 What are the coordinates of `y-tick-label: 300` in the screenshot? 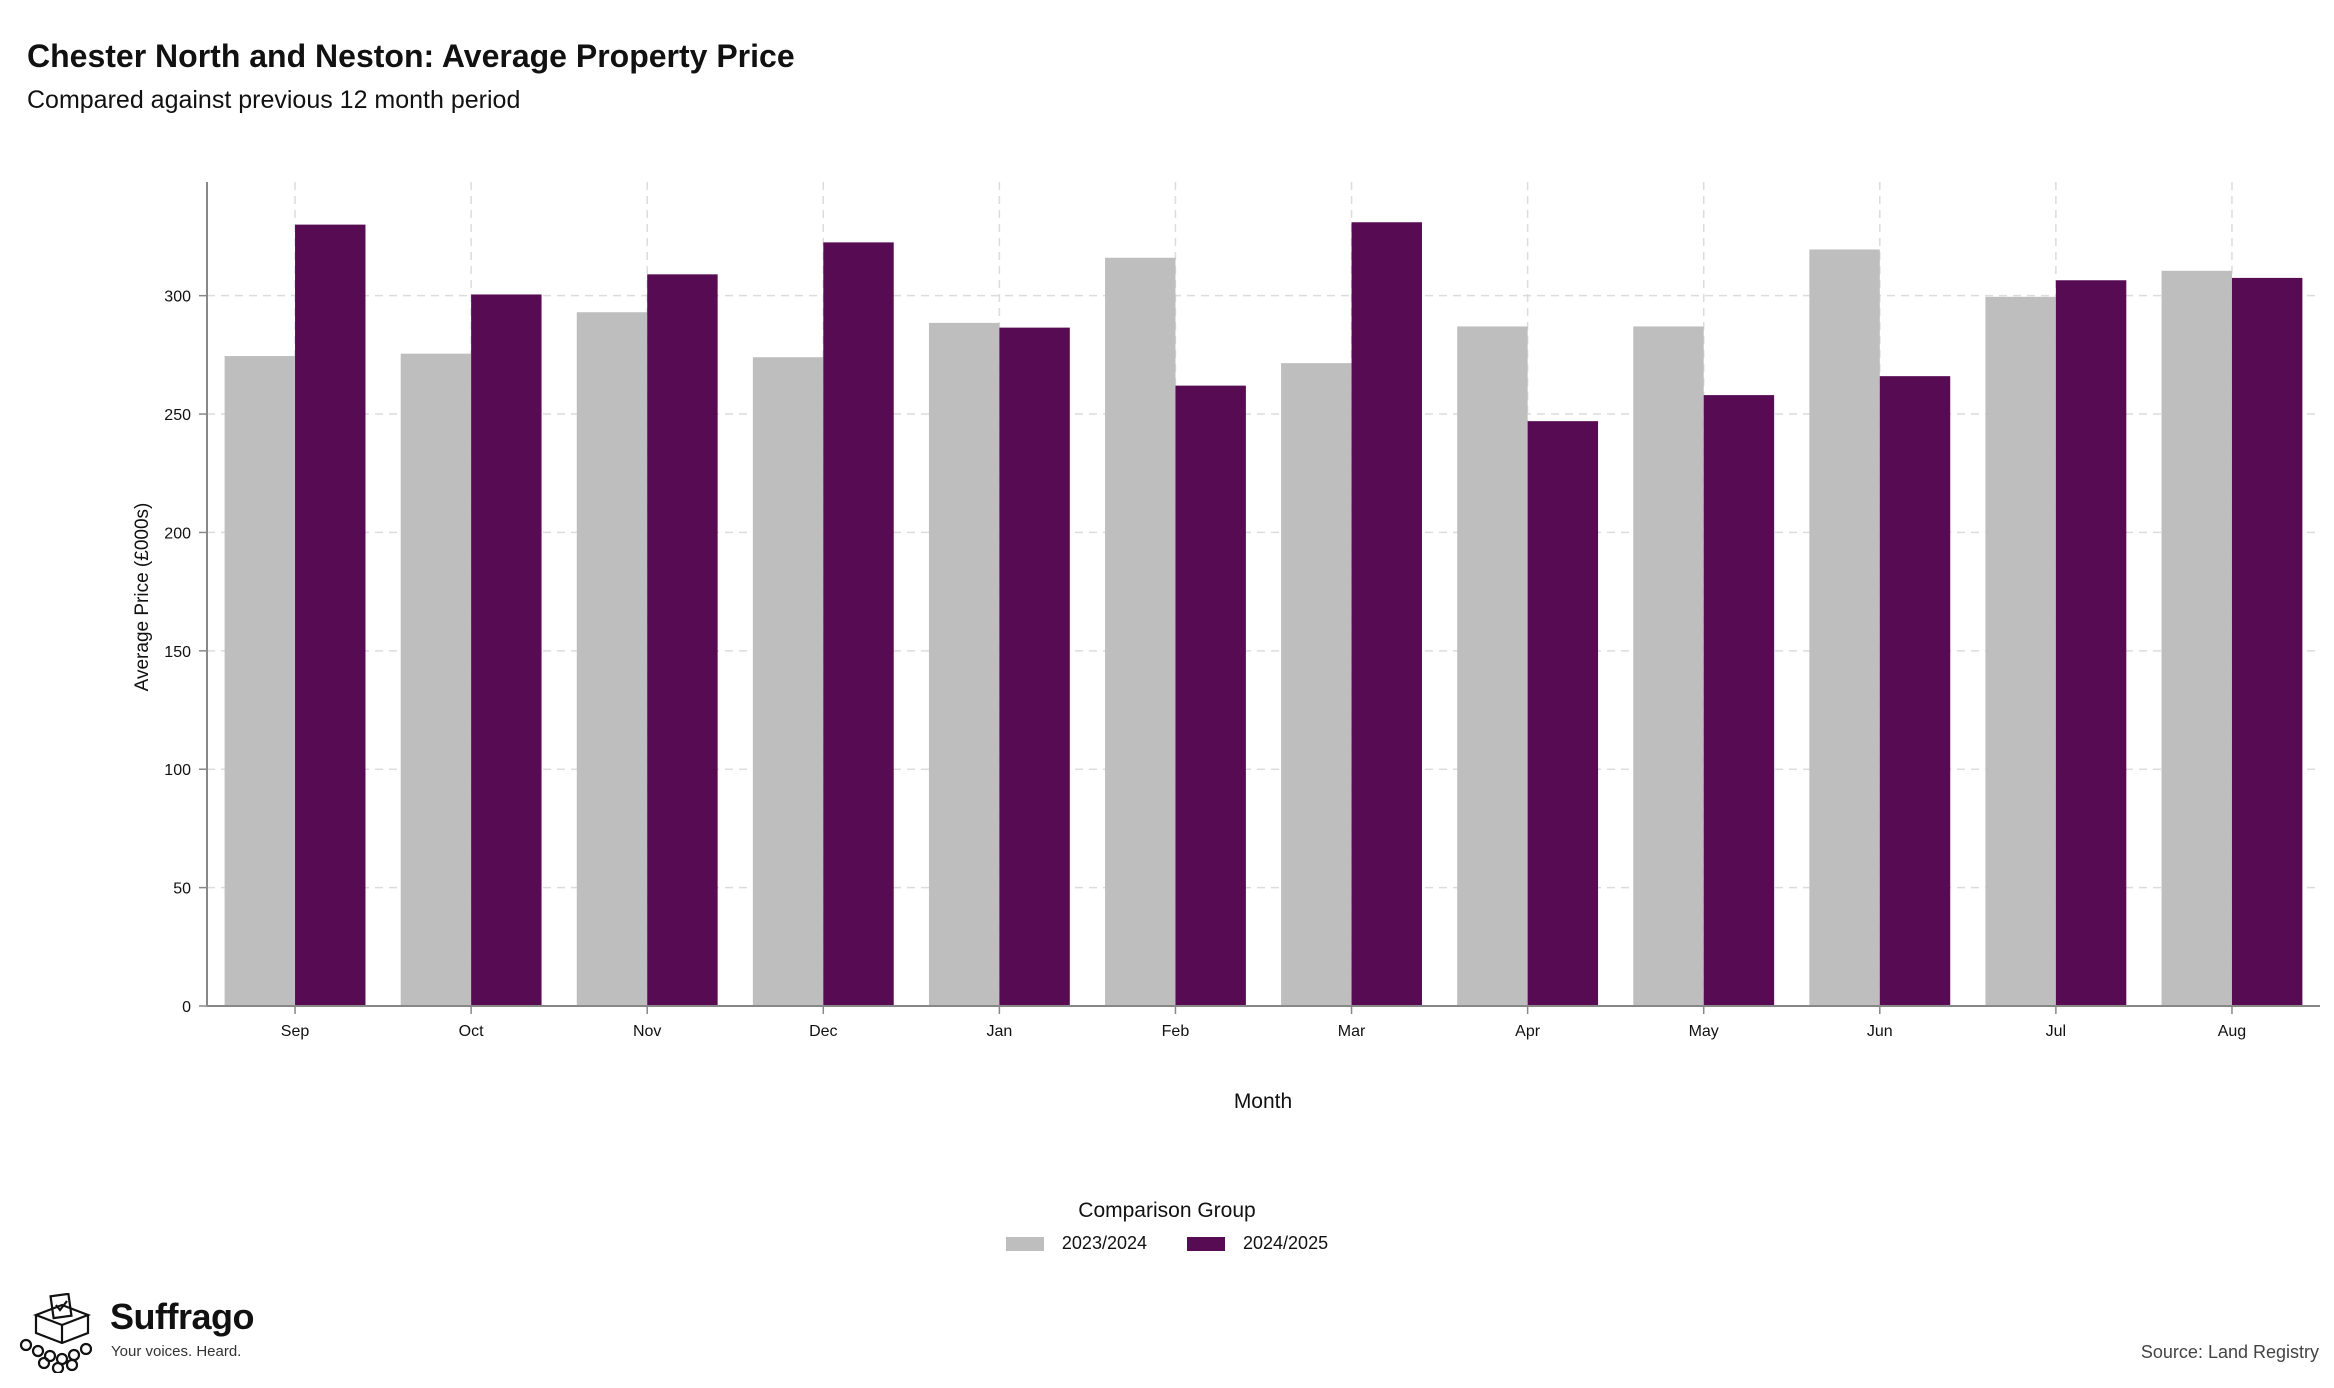 It's located at (177, 297).